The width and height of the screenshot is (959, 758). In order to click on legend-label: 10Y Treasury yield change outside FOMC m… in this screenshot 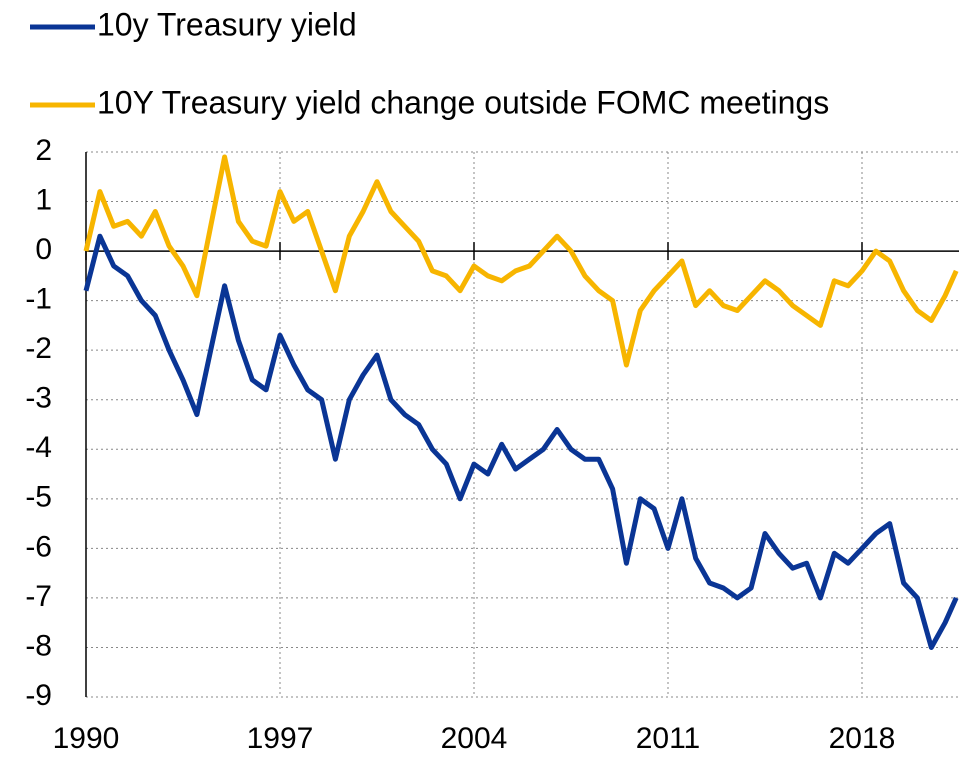, I will do `click(463, 102)`.